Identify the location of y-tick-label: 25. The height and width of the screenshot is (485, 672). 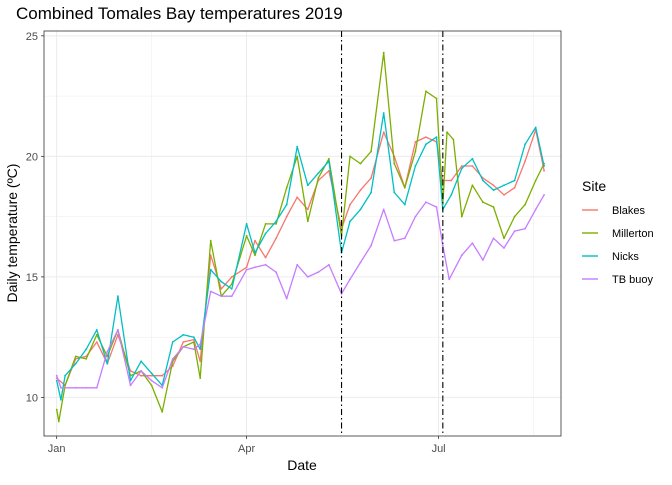
(32, 37).